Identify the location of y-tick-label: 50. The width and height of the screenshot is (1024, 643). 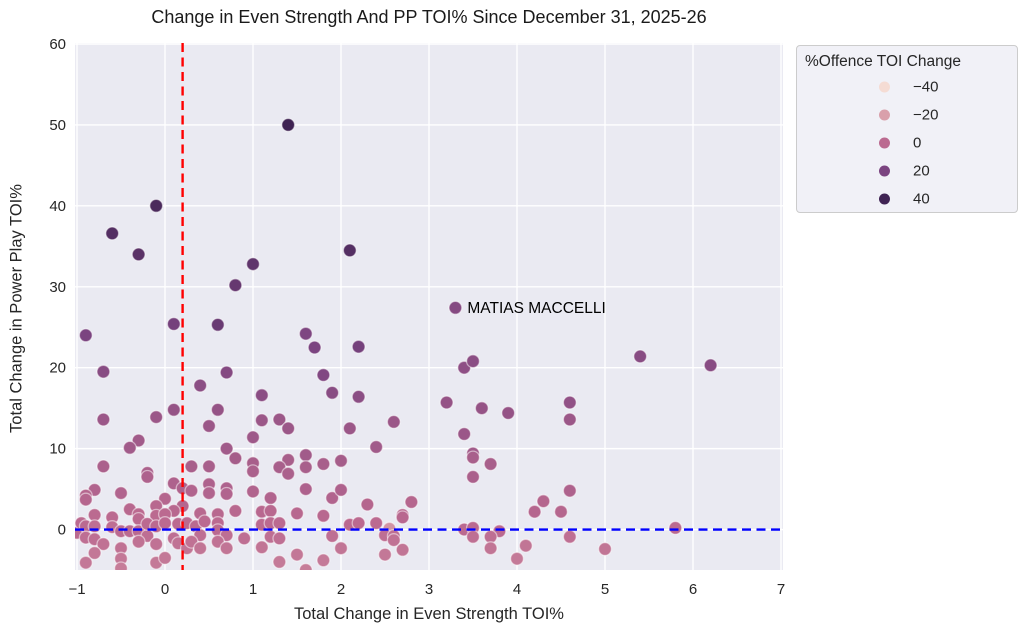
(57, 125).